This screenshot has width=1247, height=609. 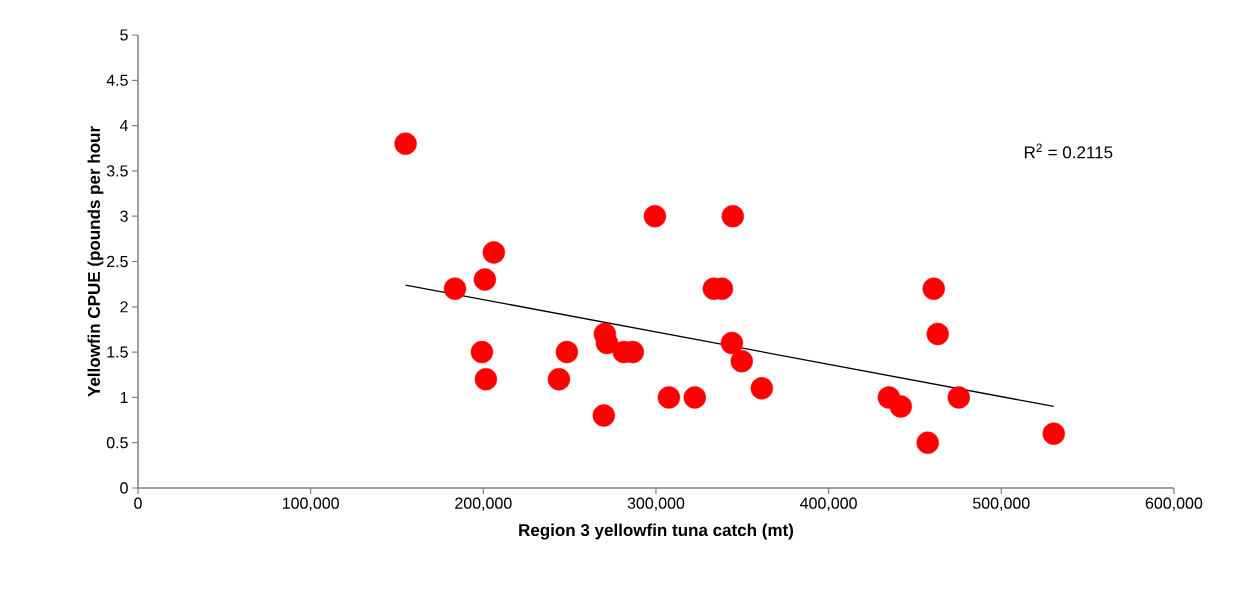 What do you see at coordinates (656, 504) in the screenshot?
I see `x-tick-label: 300,000` at bounding box center [656, 504].